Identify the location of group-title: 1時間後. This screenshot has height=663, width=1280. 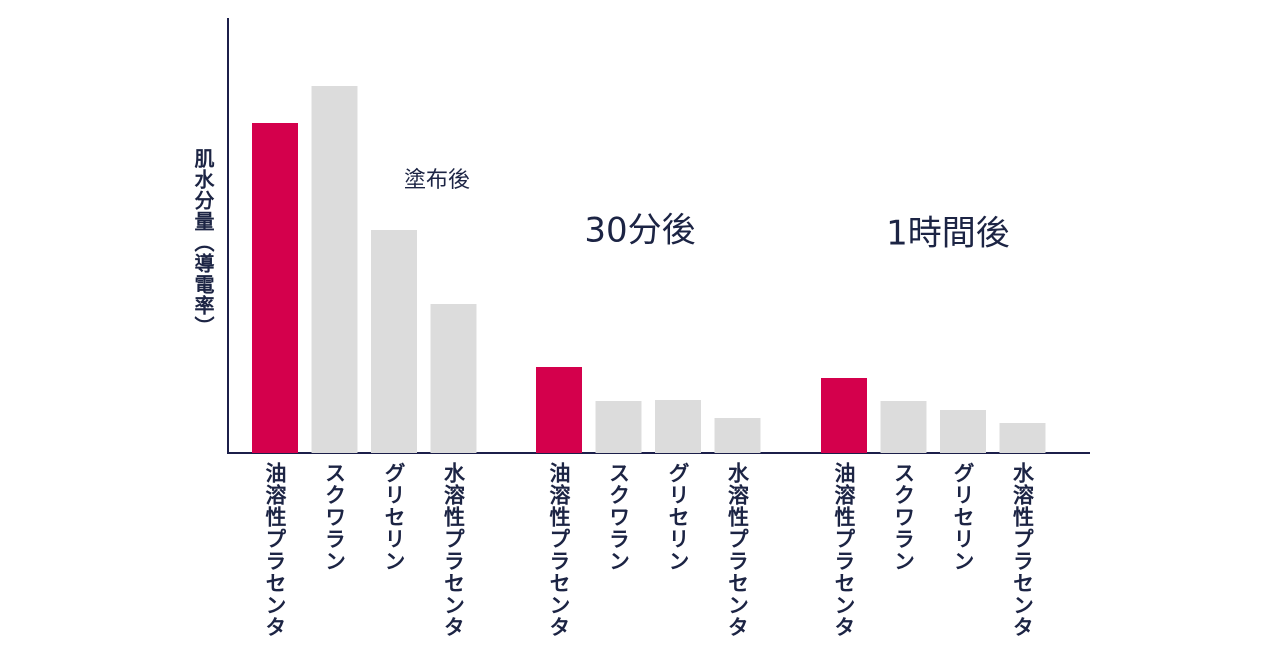
(948, 233).